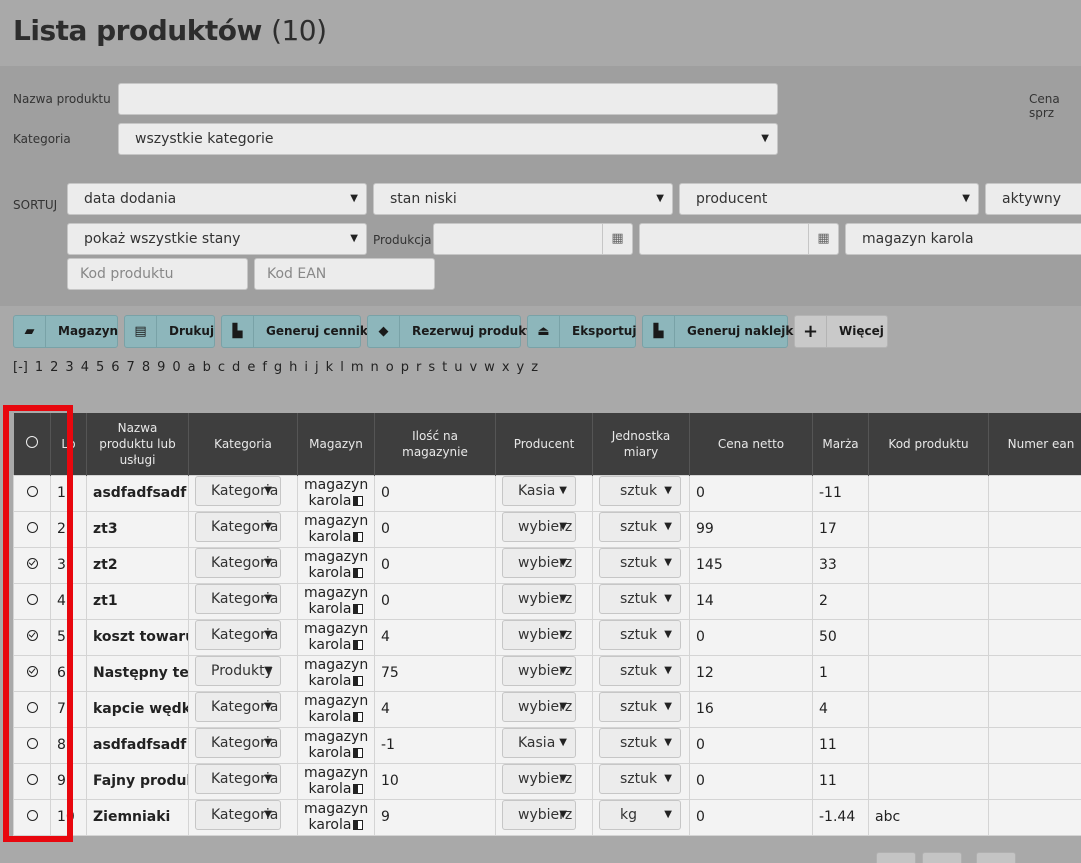  Describe the element at coordinates (720, 331) in the screenshot. I see `generate-stickers-button: ▙ Generuj naklejki` at that location.